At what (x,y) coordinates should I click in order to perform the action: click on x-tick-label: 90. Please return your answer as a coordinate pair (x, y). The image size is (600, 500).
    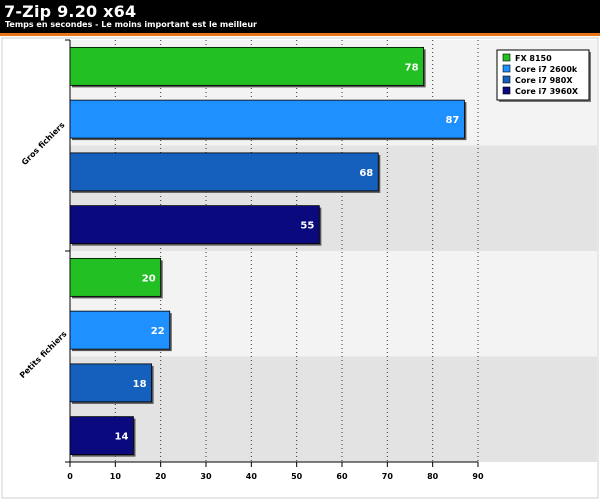
    Looking at the image, I should click on (478, 476).